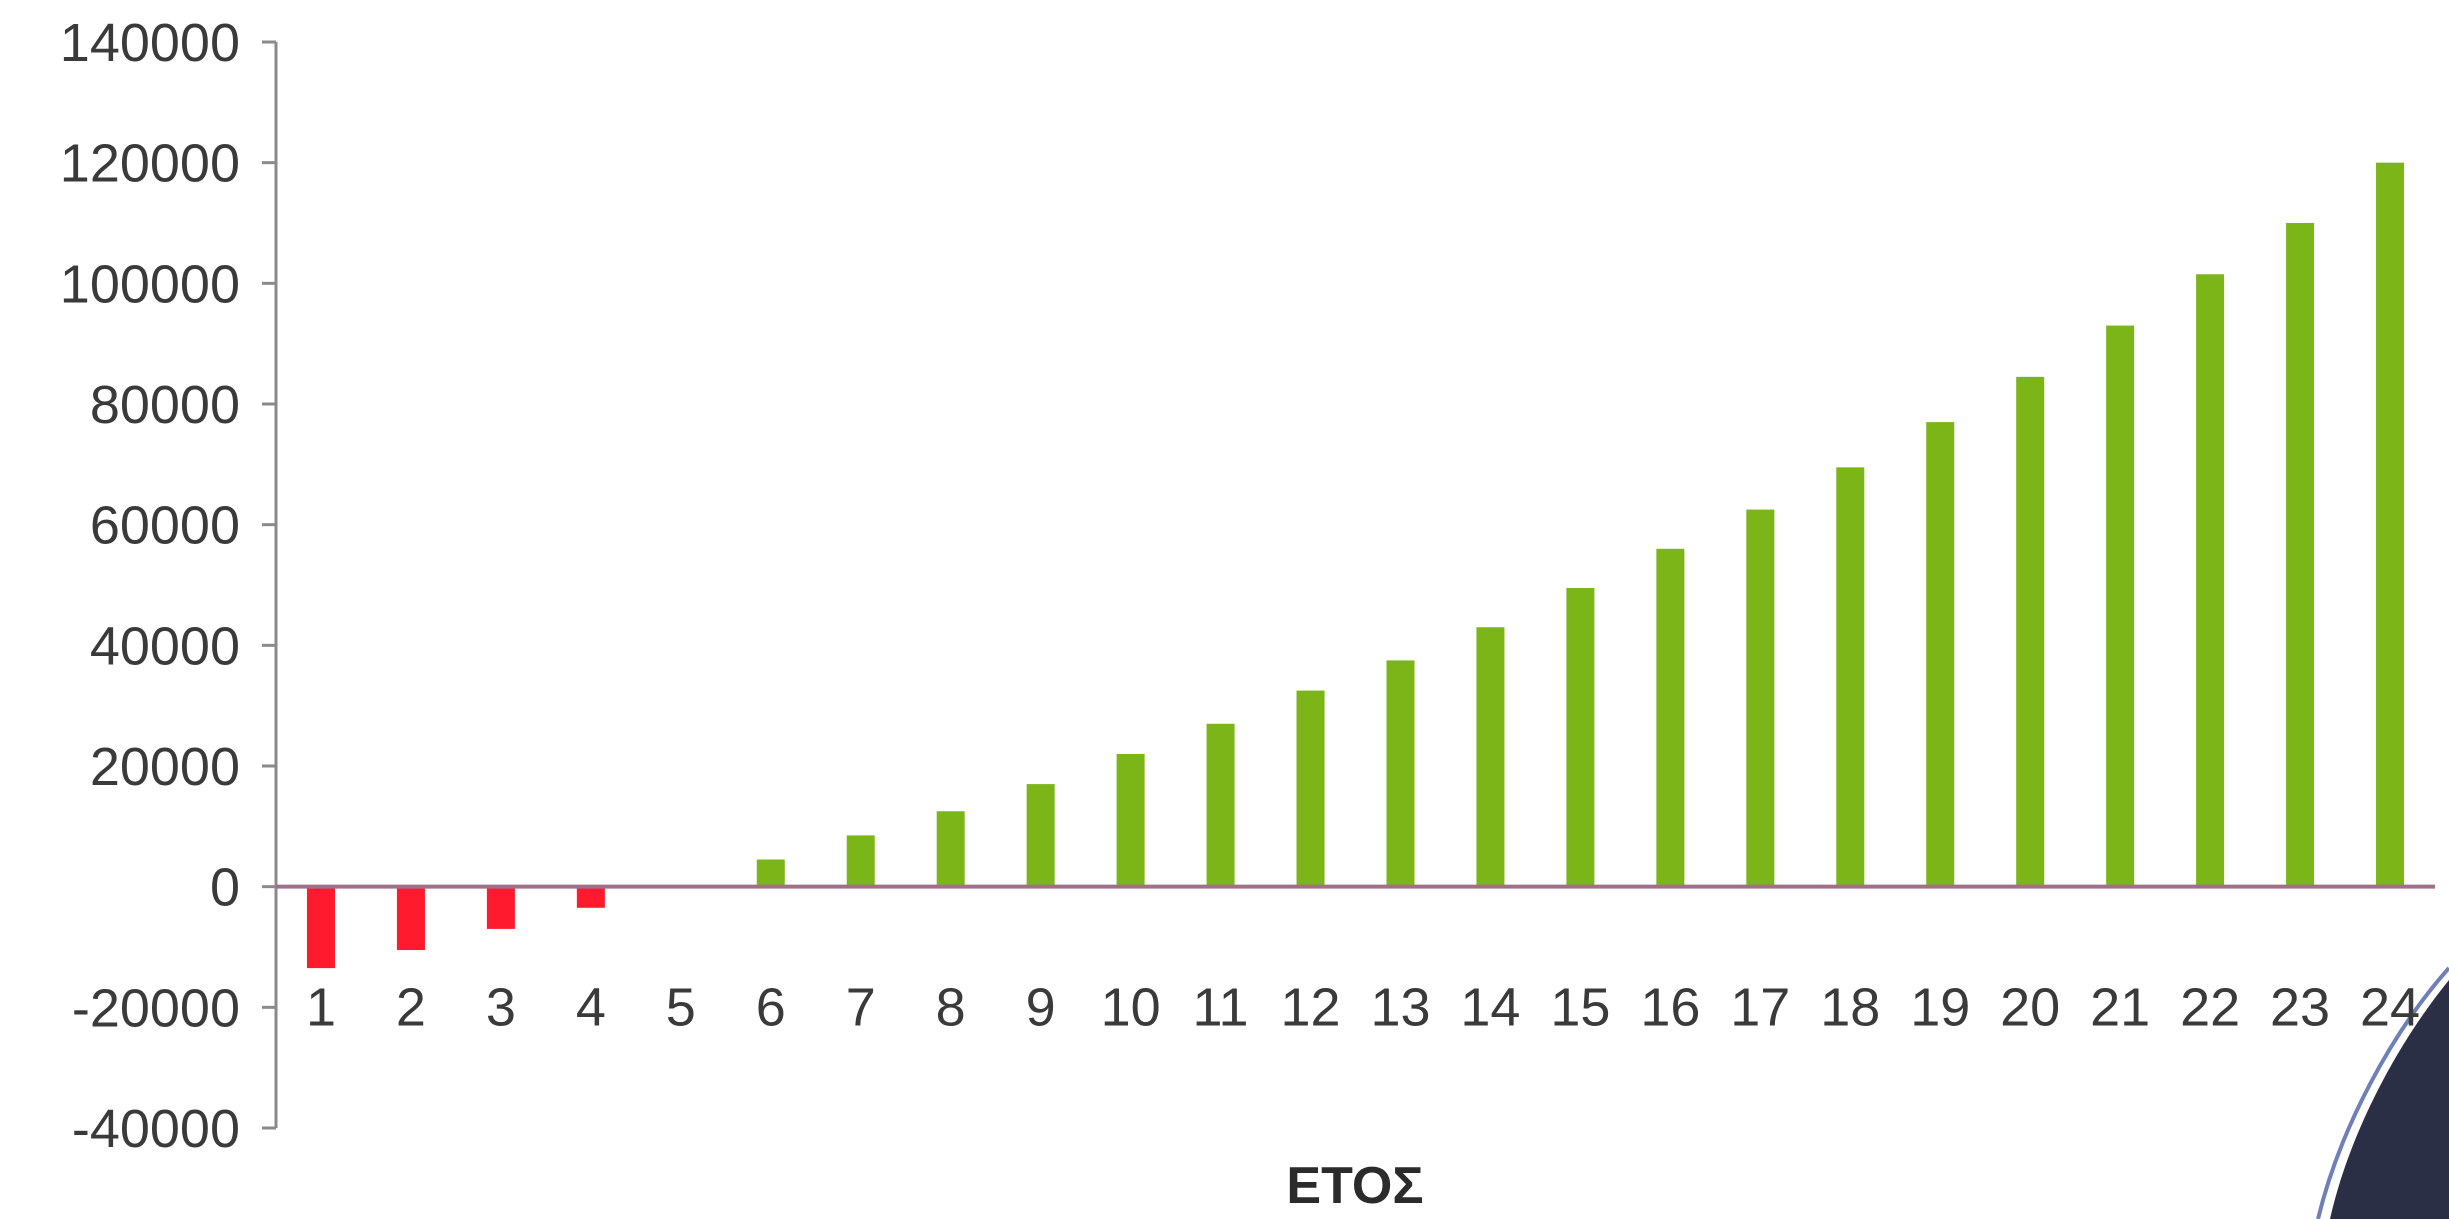 The image size is (2449, 1219). What do you see at coordinates (2390, 1007) in the screenshot?
I see `x-category-label: 24` at bounding box center [2390, 1007].